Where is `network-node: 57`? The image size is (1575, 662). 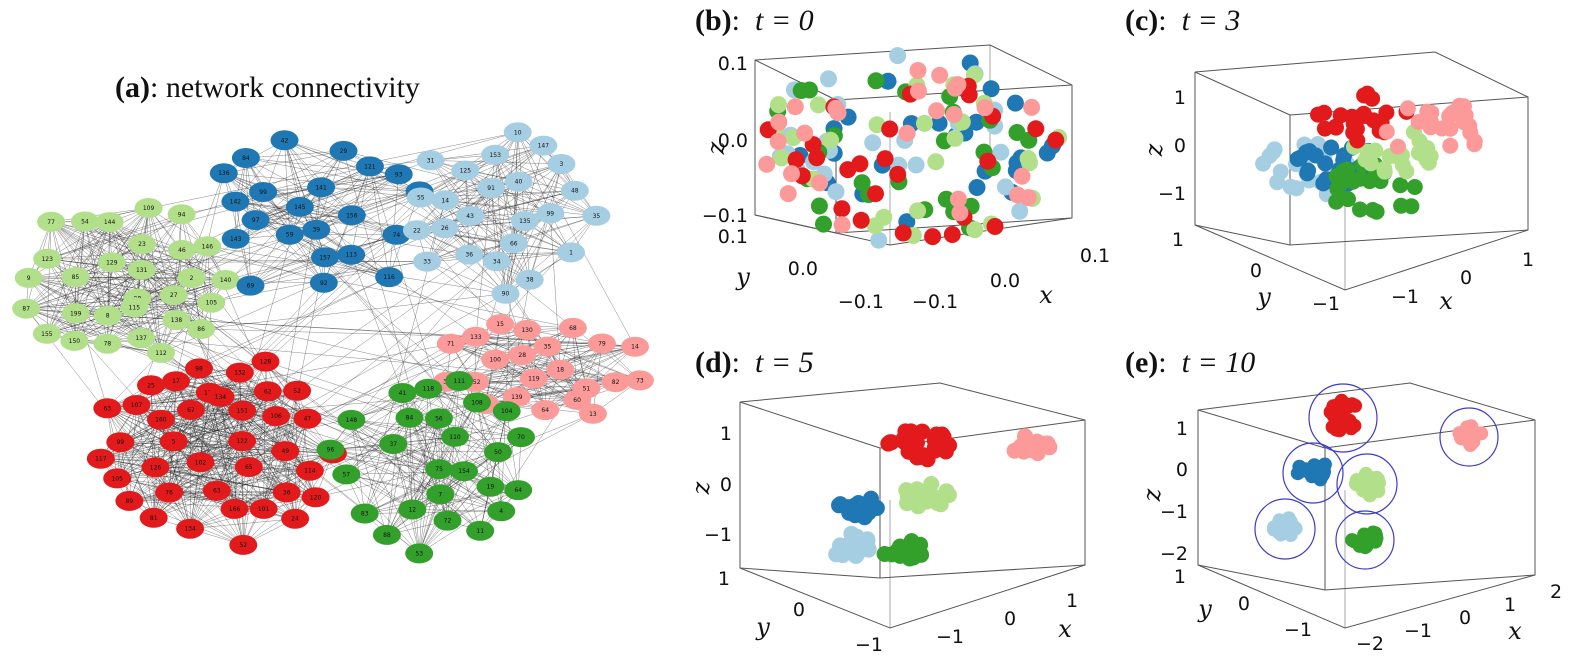 network-node: 57 is located at coordinates (346, 474).